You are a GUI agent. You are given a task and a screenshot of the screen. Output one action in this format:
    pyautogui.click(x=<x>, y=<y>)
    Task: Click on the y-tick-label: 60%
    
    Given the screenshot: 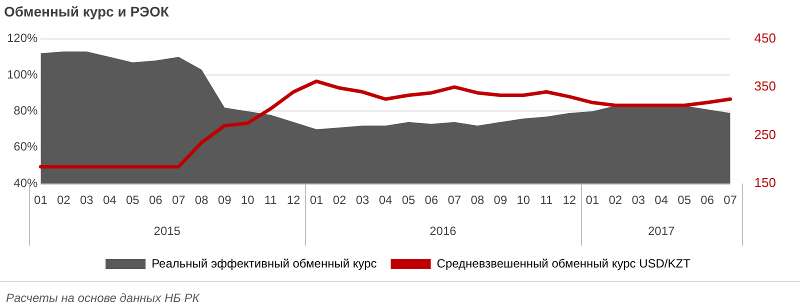 What is the action you would take?
    pyautogui.click(x=26, y=147)
    